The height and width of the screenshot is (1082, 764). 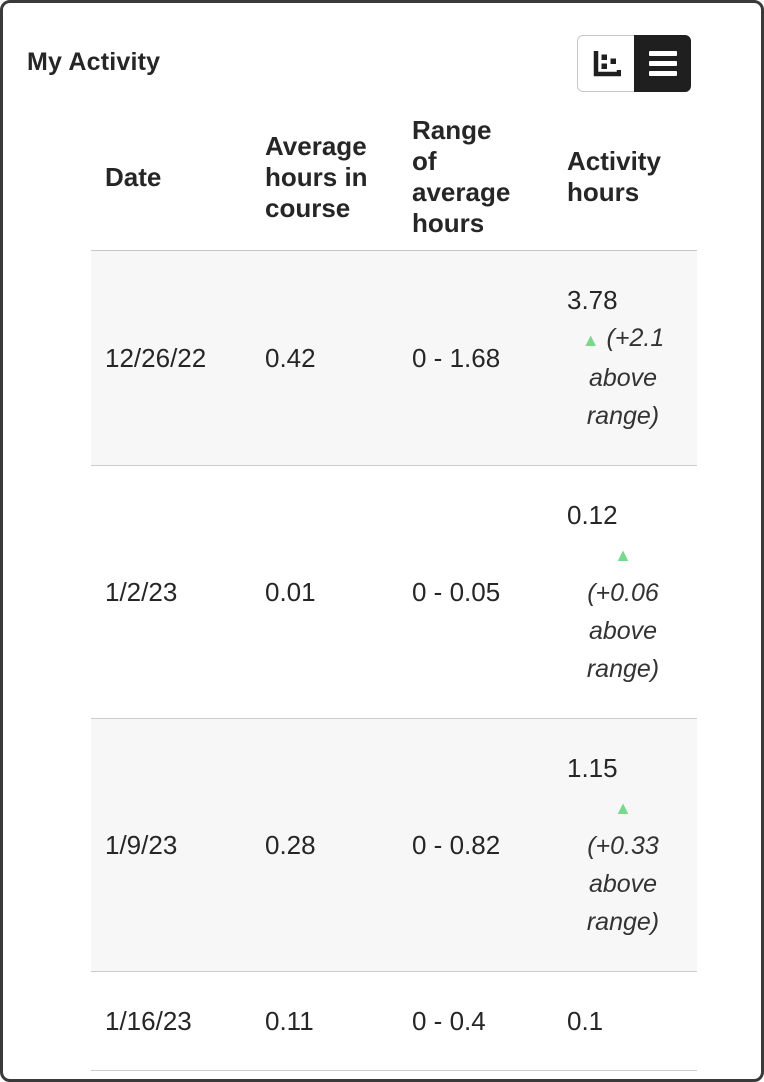 I want to click on range-cell: 0 - 0.82, so click(x=456, y=845).